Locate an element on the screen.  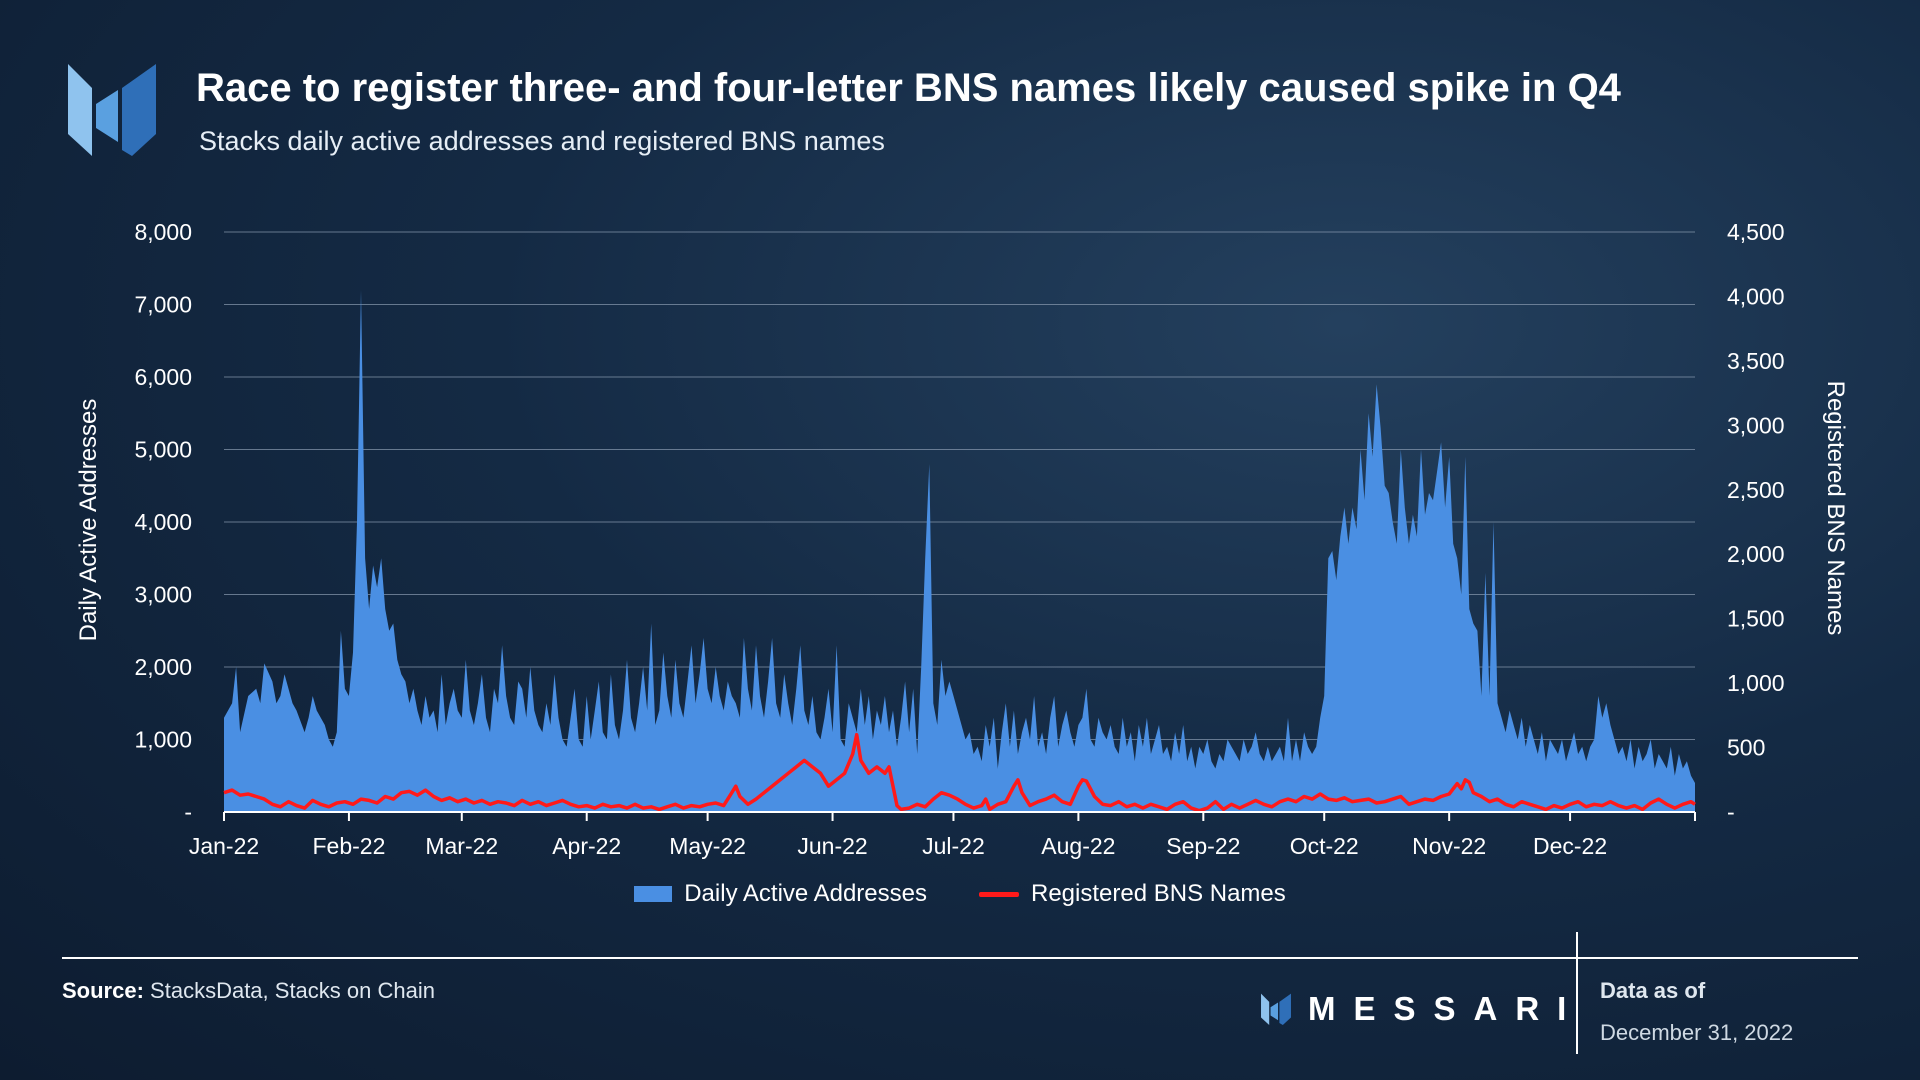
series-registered-bns-names is located at coordinates (959, 772).